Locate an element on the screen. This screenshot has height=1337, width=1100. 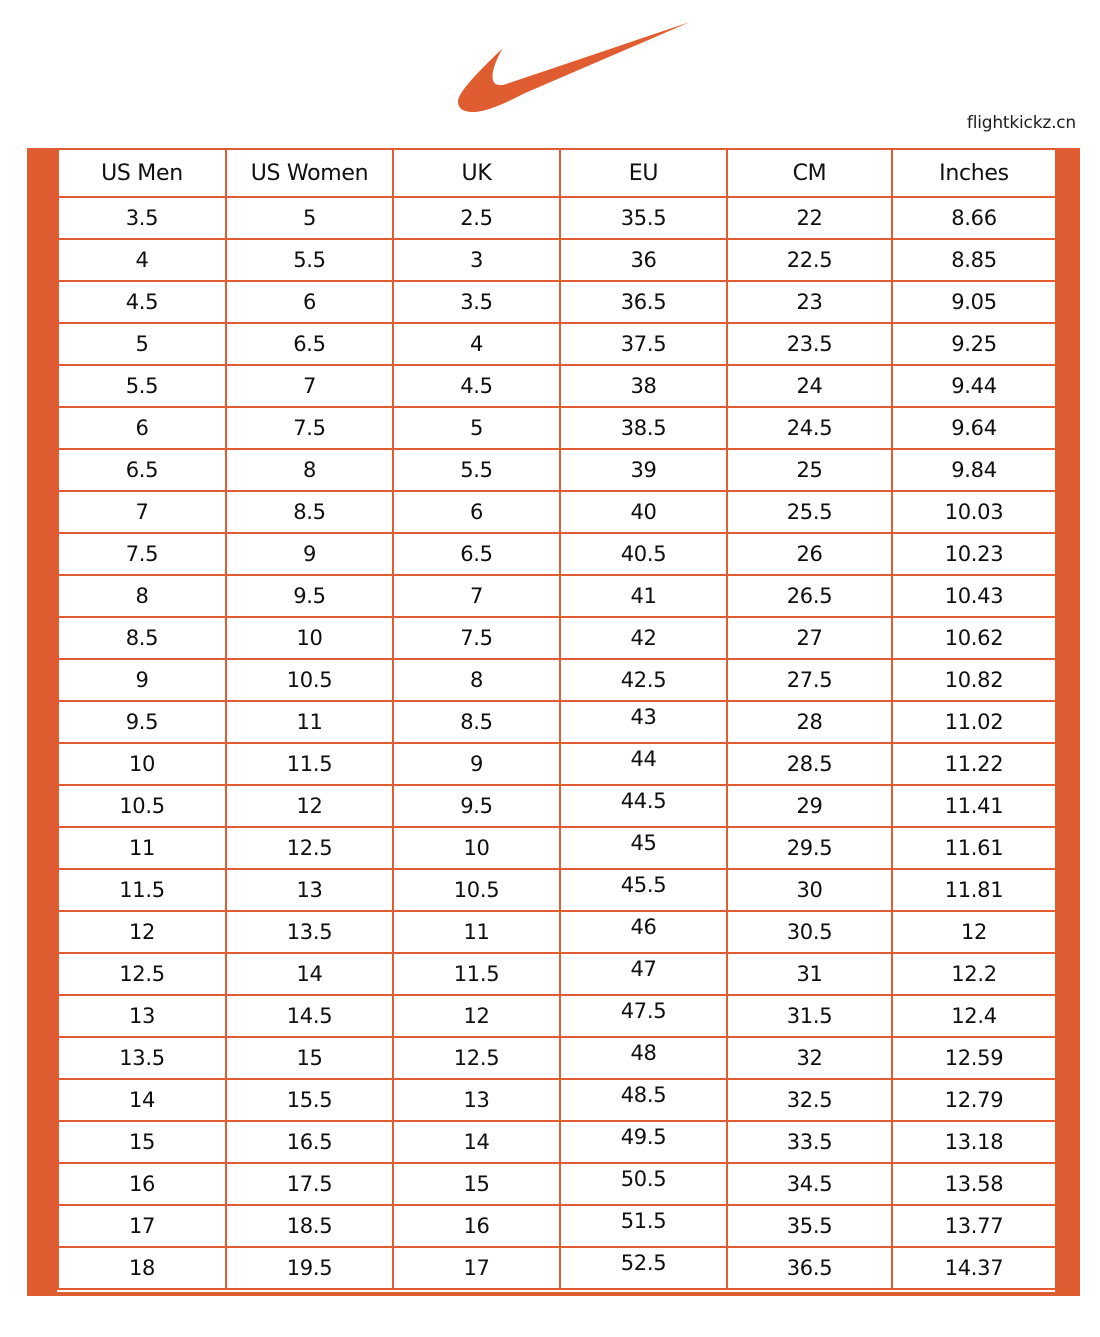
cell-cm: 30.5 is located at coordinates (809, 932).